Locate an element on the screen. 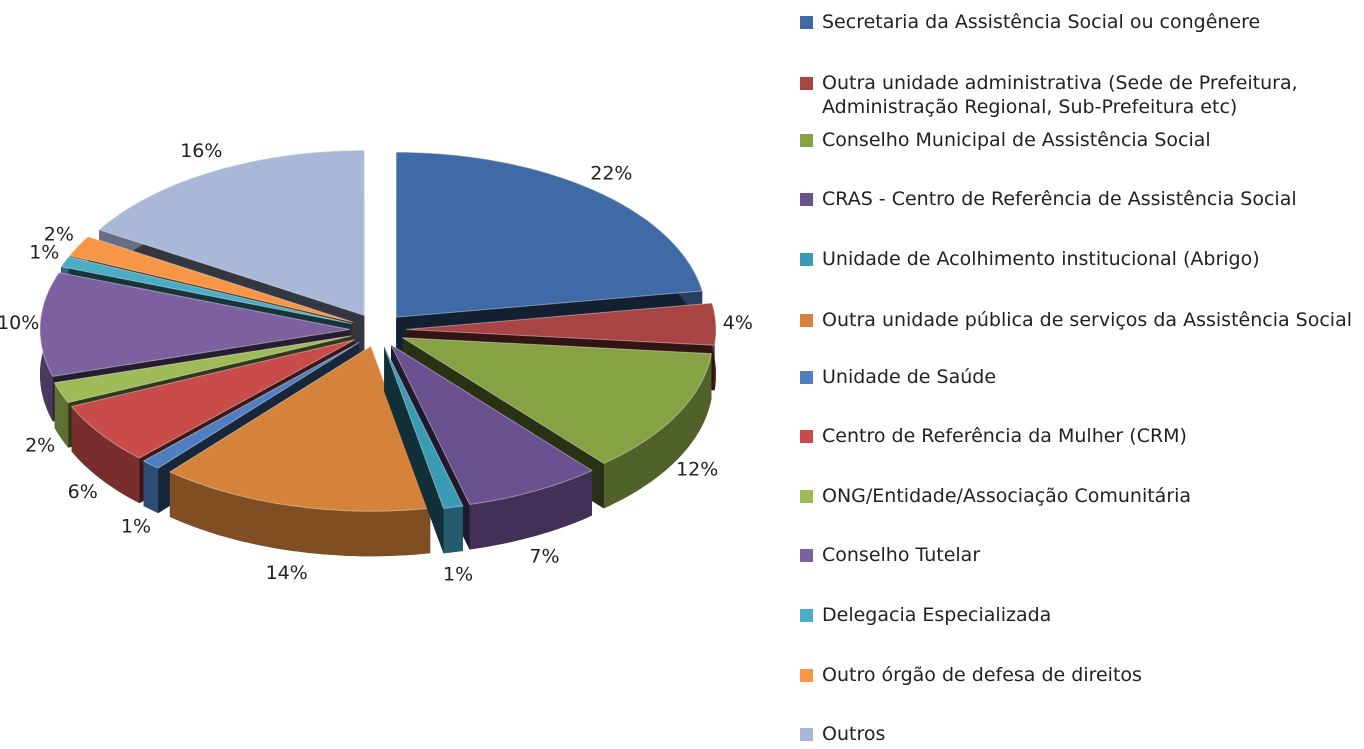 The image size is (1364, 749). data-label: 6% is located at coordinates (83, 492).